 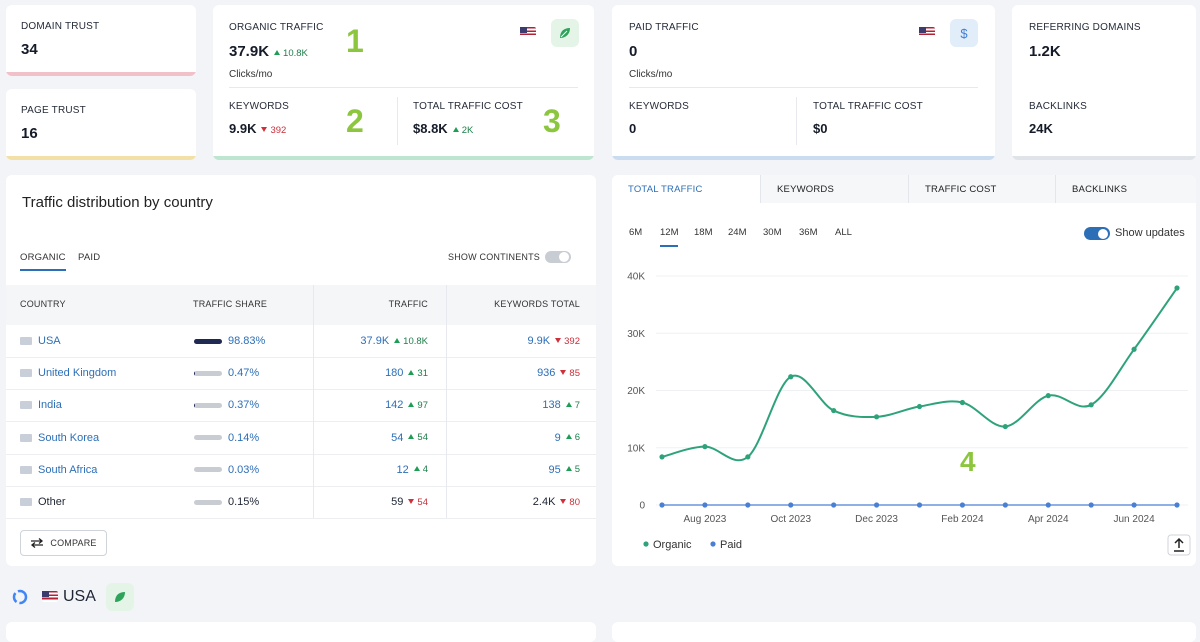 I want to click on country-cell: India, so click(x=41, y=405).